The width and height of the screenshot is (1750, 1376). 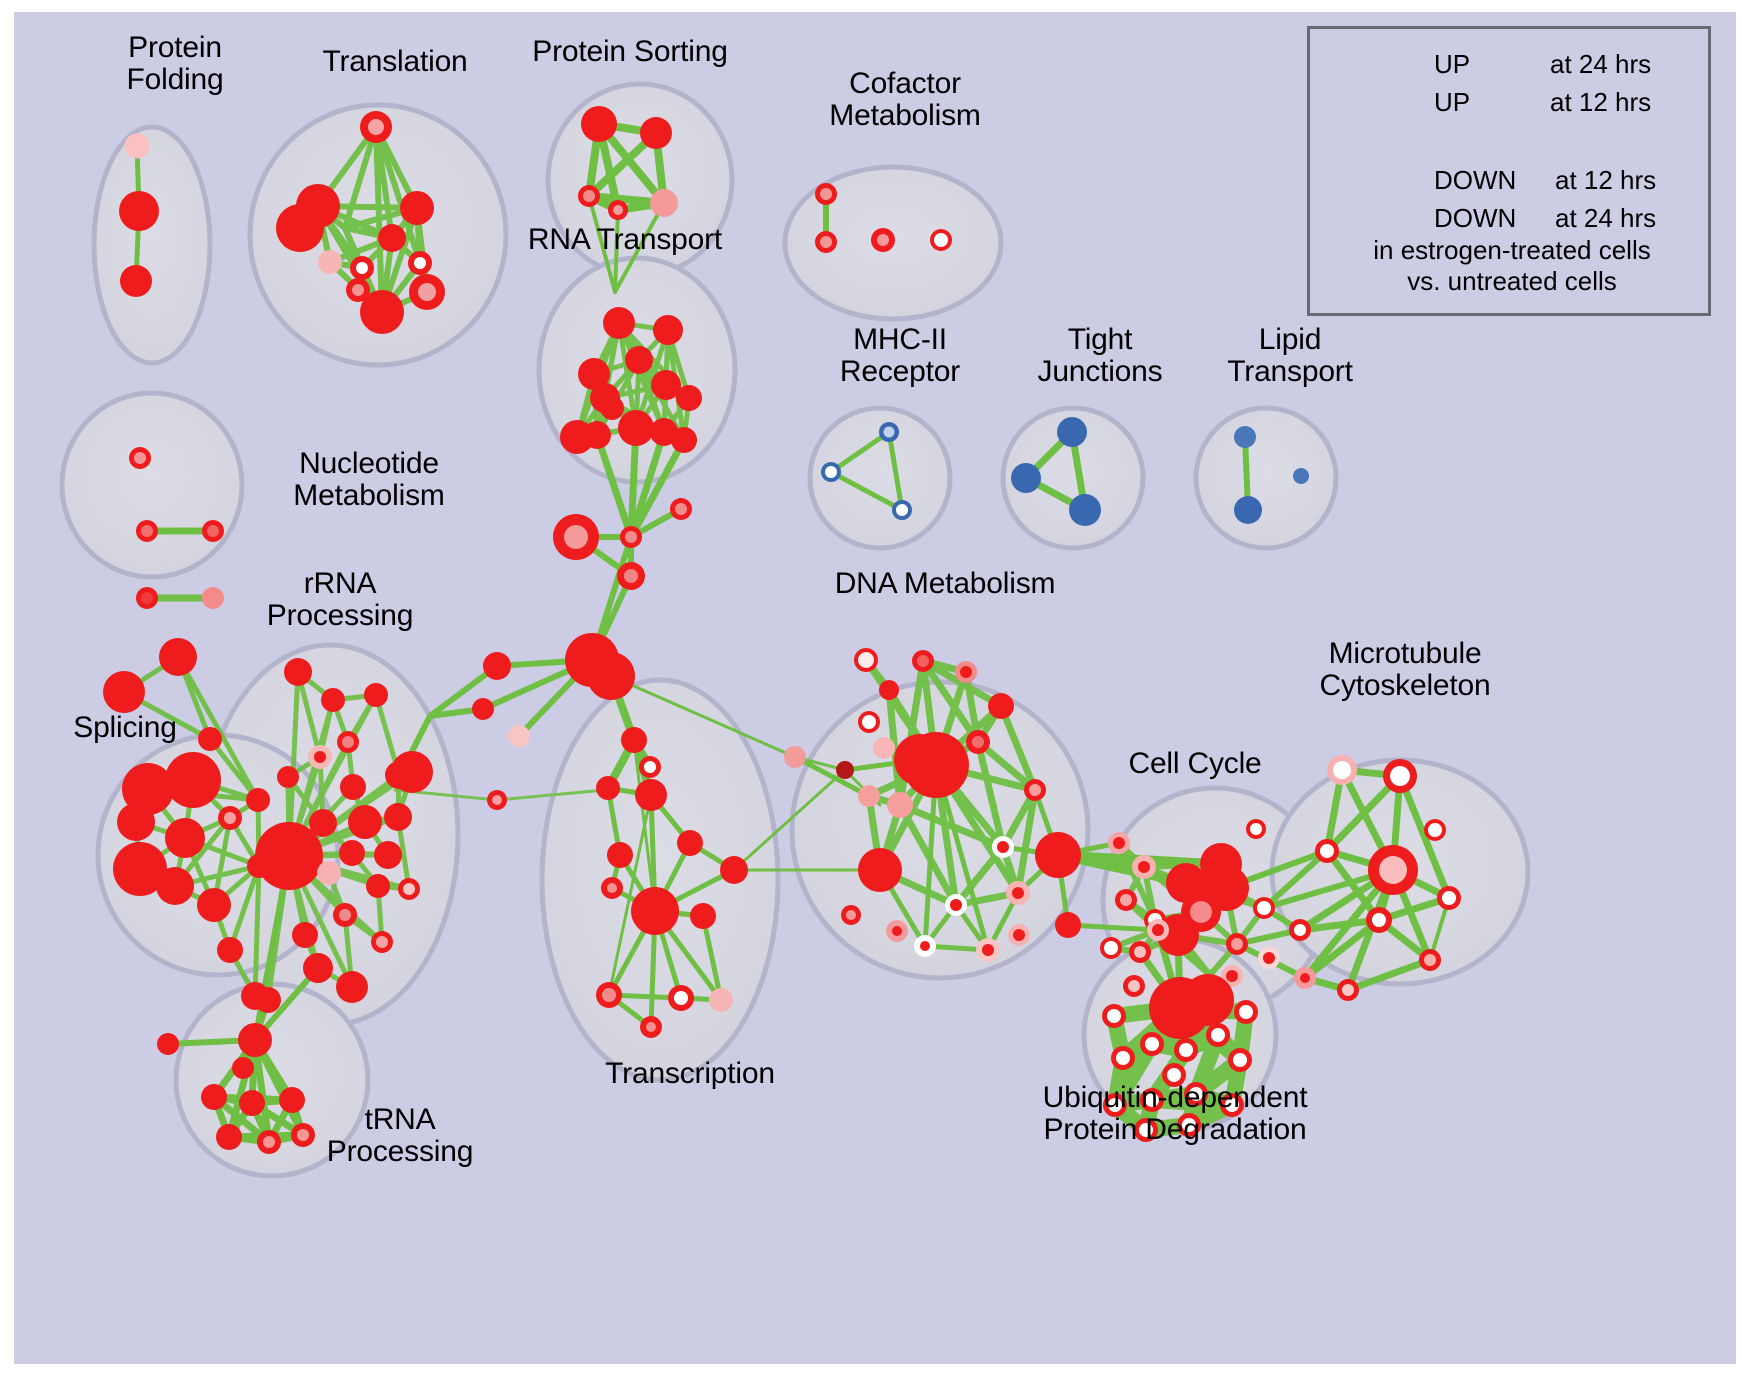 I want to click on blob-nucleotide, so click(x=152, y=485).